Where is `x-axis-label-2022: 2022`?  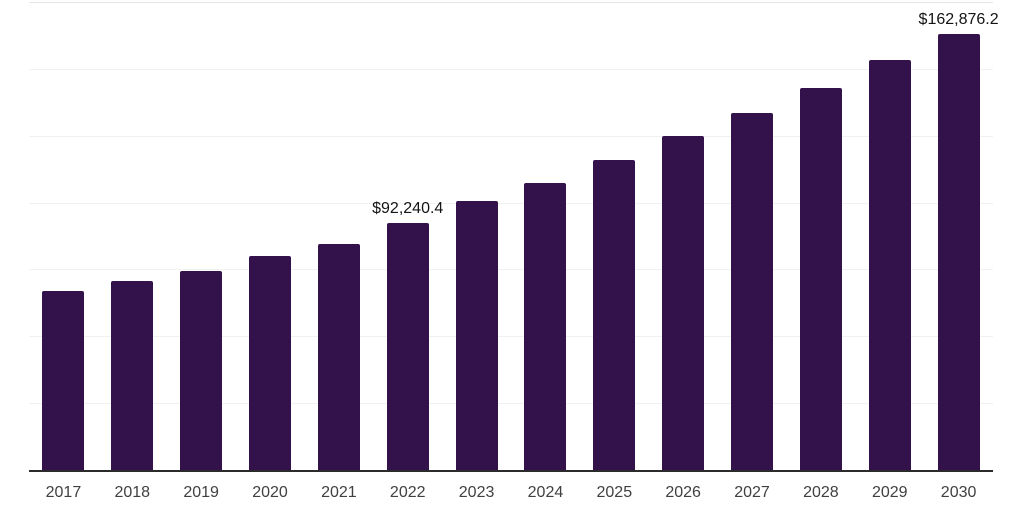
x-axis-label-2022: 2022 is located at coordinates (407, 492).